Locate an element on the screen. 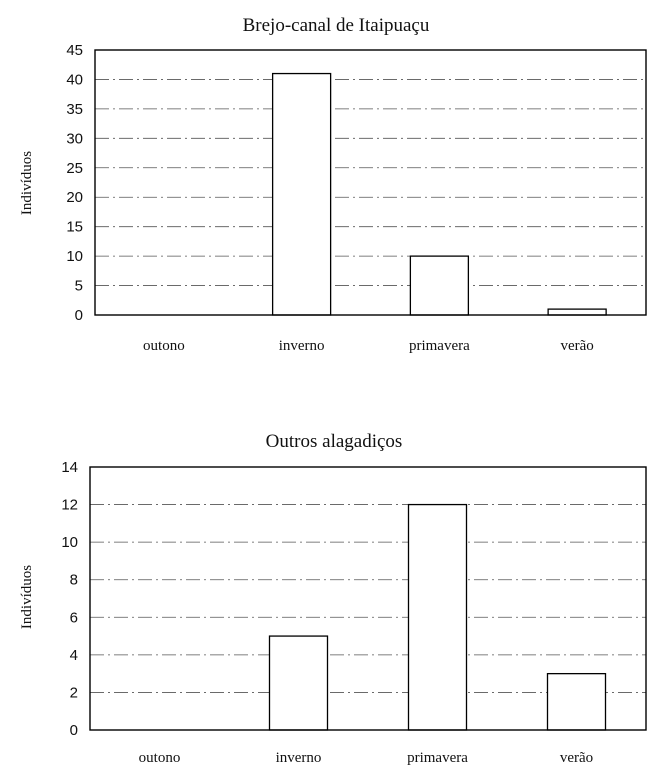  chart-title: Outros alagadiços is located at coordinates (334, 441).